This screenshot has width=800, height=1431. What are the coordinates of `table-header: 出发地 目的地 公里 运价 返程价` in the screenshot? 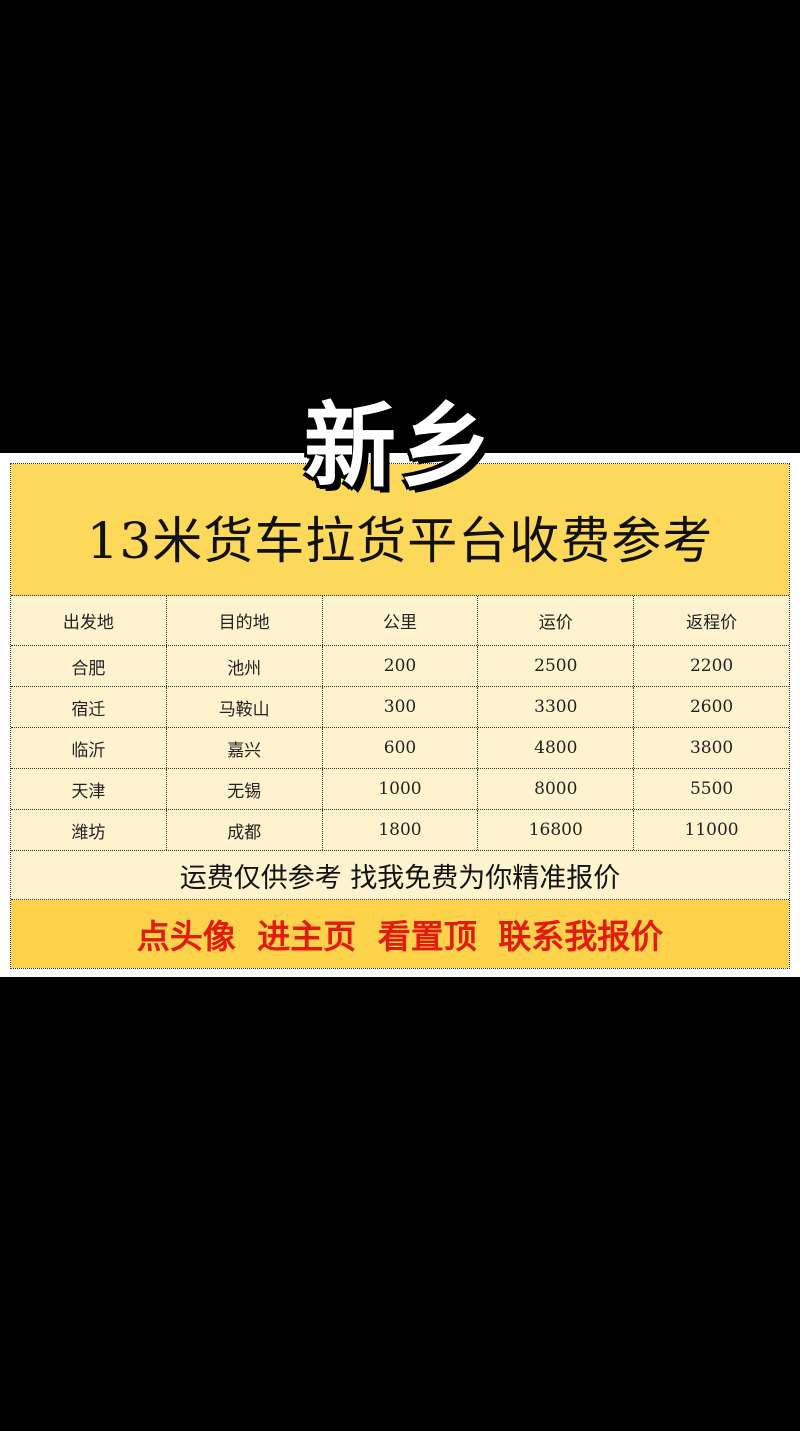 It's located at (400, 621).